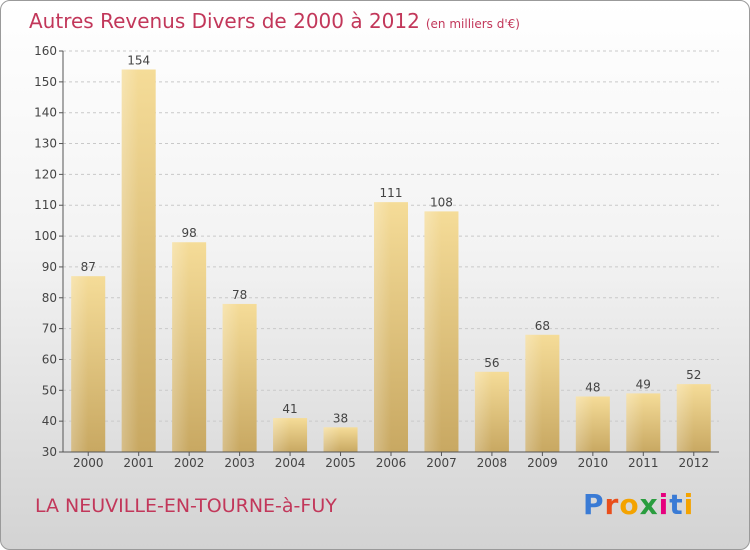 Image resolution: width=750 pixels, height=550 pixels. I want to click on y-tick-label: 40, so click(49, 421).